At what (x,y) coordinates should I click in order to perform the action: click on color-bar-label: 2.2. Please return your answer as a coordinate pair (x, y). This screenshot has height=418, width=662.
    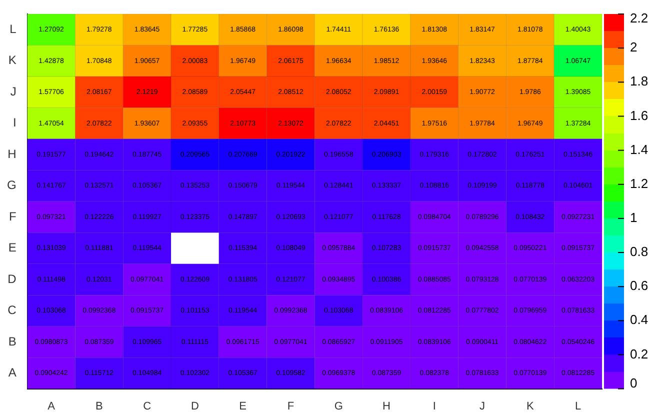
    Looking at the image, I should click on (639, 18).